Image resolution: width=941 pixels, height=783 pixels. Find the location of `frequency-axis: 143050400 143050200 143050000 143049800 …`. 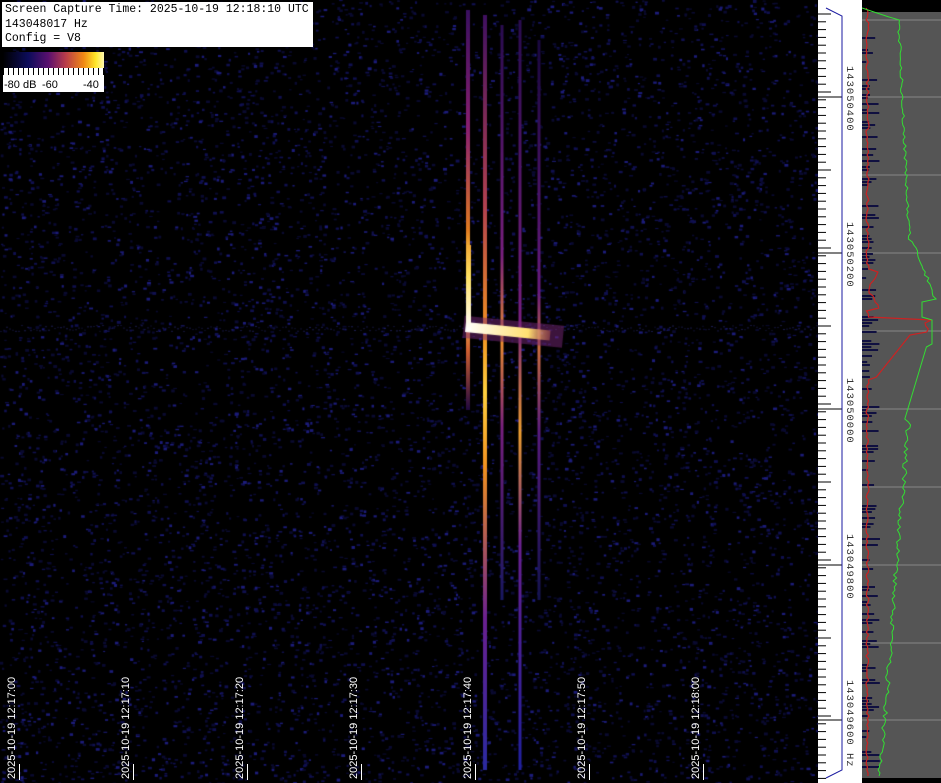

frequency-axis: 143050400 143050200 143050000 143049800 … is located at coordinates (840, 391).